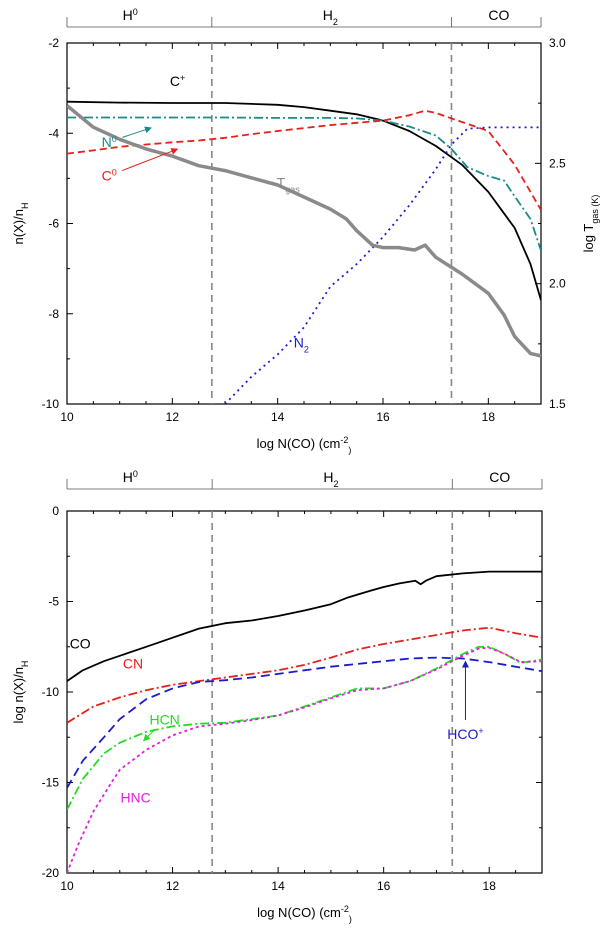  What do you see at coordinates (135, 797) in the screenshot?
I see `series-label: HNC` at bounding box center [135, 797].